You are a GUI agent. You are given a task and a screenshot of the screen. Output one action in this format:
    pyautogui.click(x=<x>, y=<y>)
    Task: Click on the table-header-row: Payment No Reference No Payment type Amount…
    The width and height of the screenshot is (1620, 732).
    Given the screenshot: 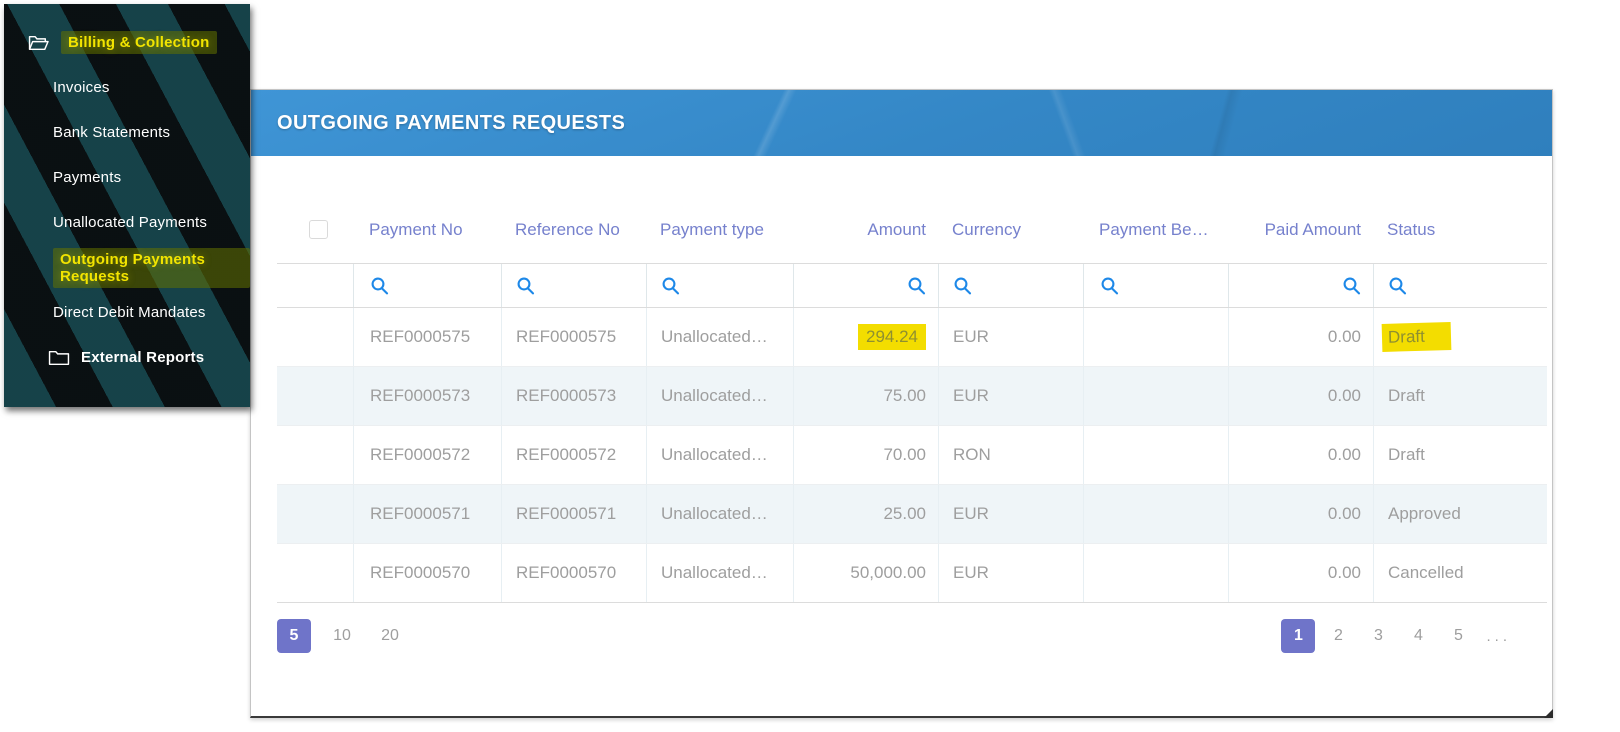 What is the action you would take?
    pyautogui.click(x=912, y=229)
    